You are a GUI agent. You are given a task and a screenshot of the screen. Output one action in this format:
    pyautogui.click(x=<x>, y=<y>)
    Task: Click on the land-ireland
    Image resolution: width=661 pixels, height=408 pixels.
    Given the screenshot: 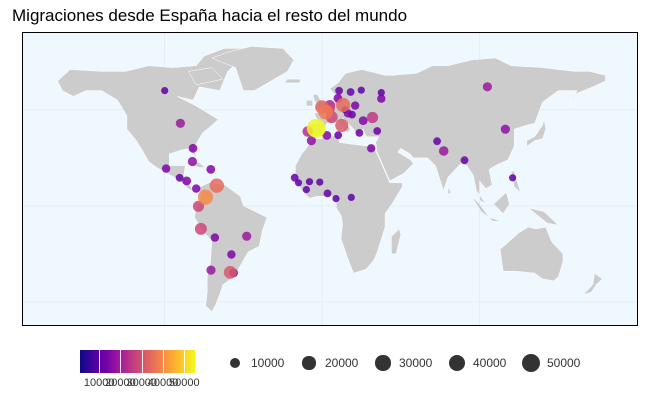 What is the action you would take?
    pyautogui.click(x=309, y=103)
    